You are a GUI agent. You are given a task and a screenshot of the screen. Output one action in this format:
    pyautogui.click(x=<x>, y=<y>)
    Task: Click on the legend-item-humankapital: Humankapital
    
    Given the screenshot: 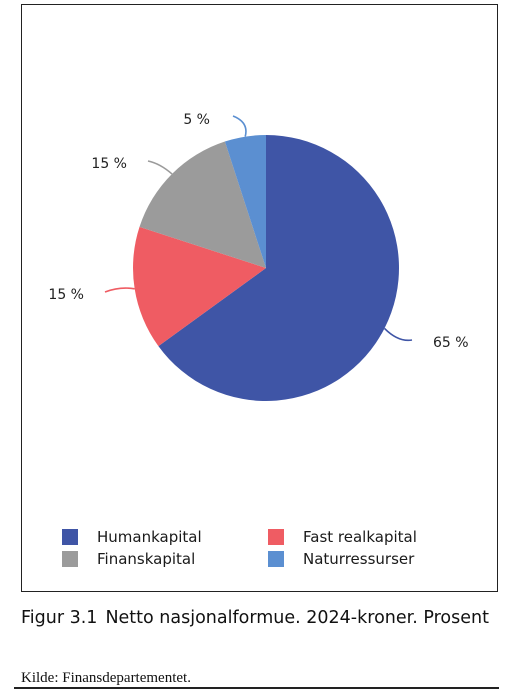 What is the action you would take?
    pyautogui.click(x=165, y=537)
    